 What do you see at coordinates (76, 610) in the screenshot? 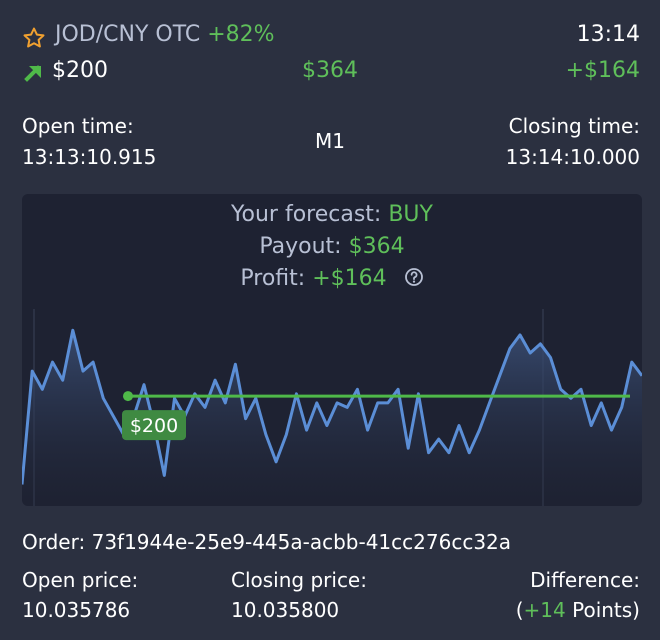
I see `open-price-value: 10.035786` at bounding box center [76, 610].